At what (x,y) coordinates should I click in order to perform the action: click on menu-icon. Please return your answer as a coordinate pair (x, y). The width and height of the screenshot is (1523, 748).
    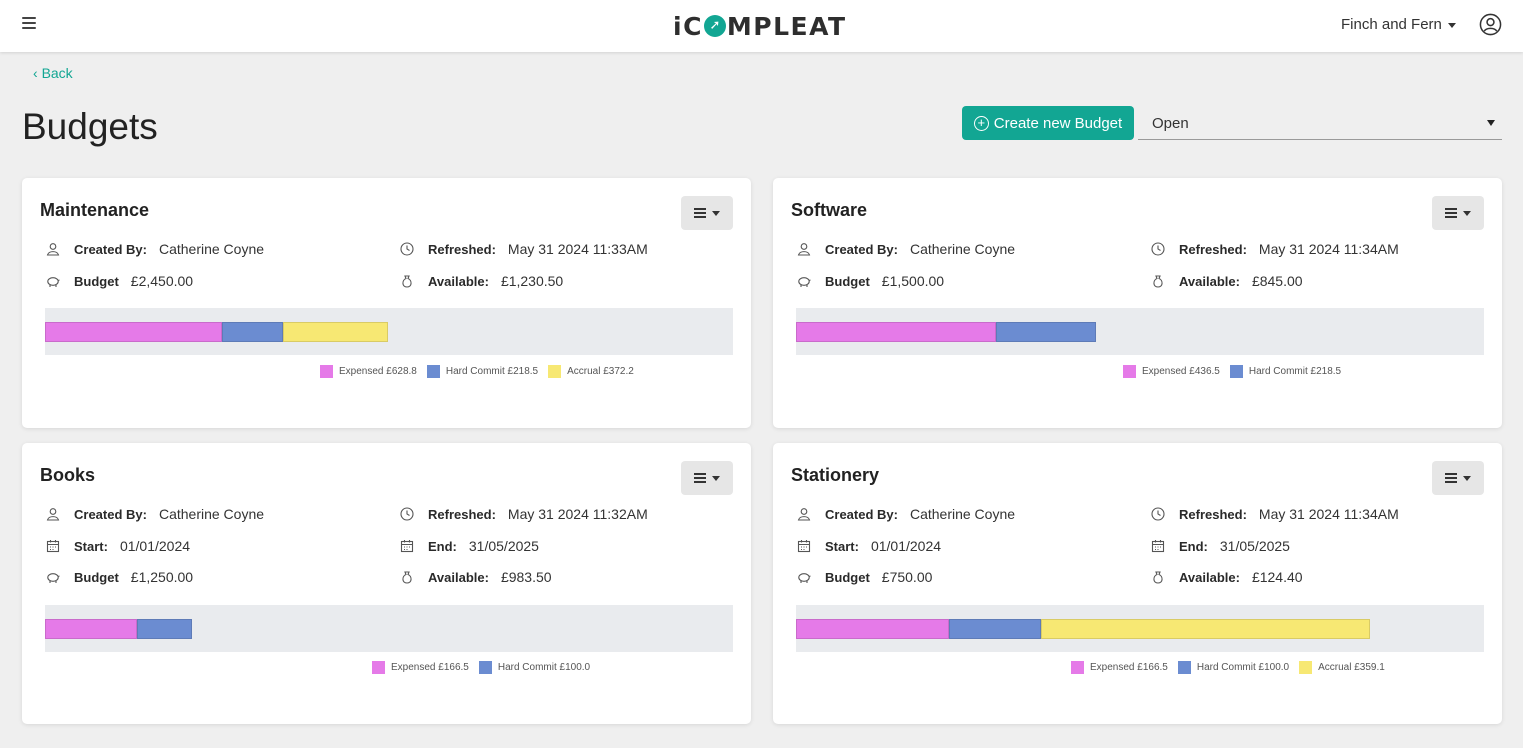
    Looking at the image, I should click on (29, 23).